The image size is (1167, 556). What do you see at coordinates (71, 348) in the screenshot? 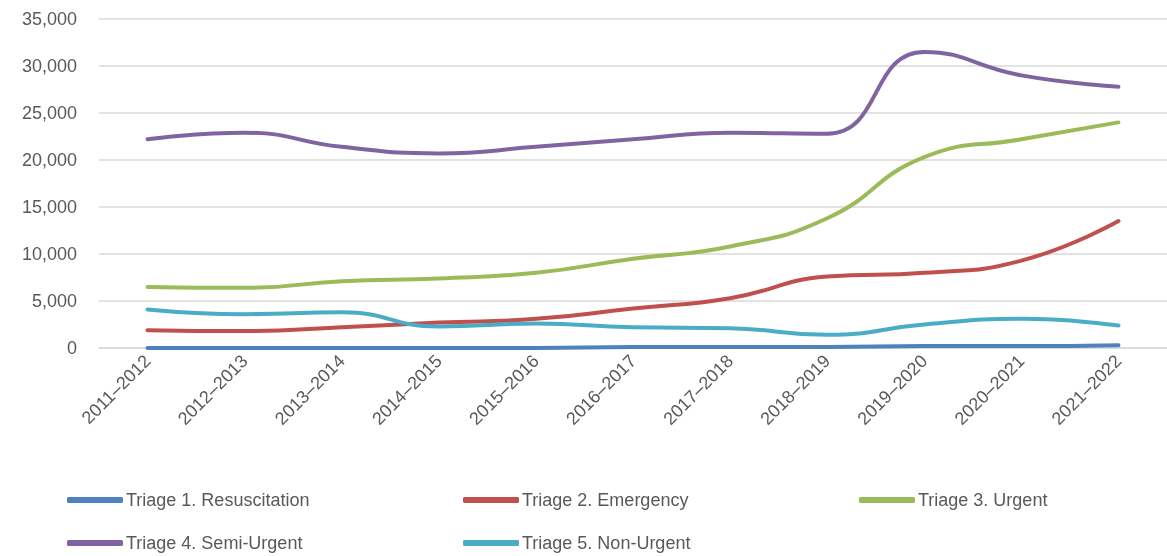
I see `y-tick-label: 0` at bounding box center [71, 348].